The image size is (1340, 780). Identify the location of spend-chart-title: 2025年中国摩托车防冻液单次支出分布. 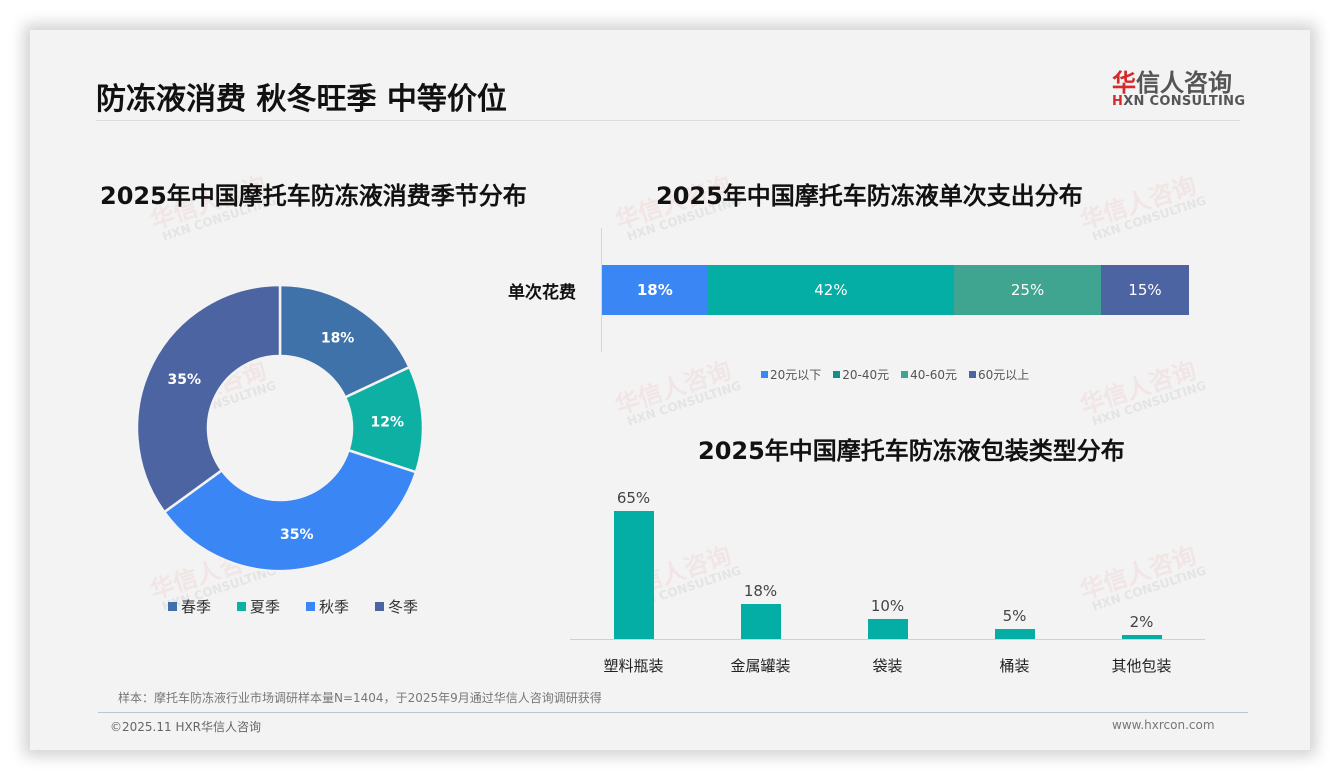
(869, 196).